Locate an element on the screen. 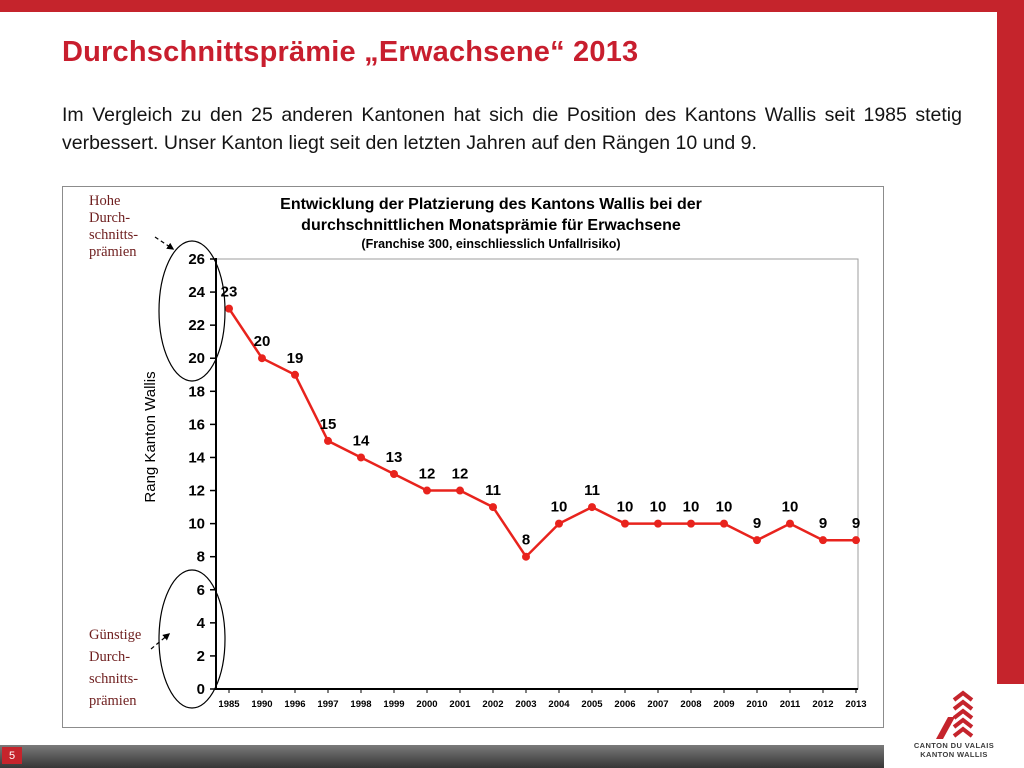 This screenshot has height=768, width=1024. svg-text: 2011 is located at coordinates (790, 704).